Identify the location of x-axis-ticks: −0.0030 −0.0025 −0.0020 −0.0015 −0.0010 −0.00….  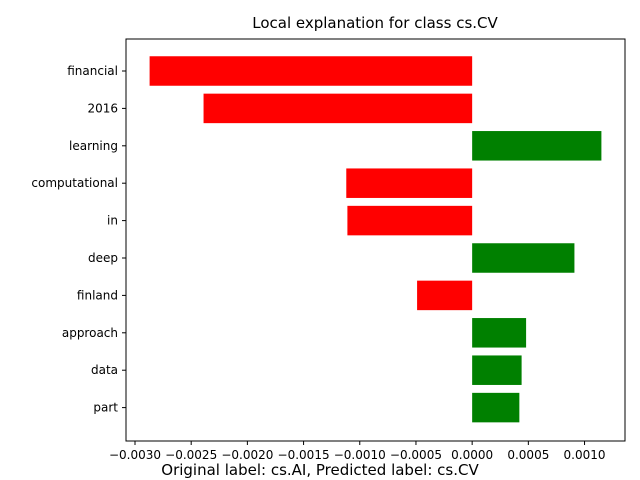
(357, 451).